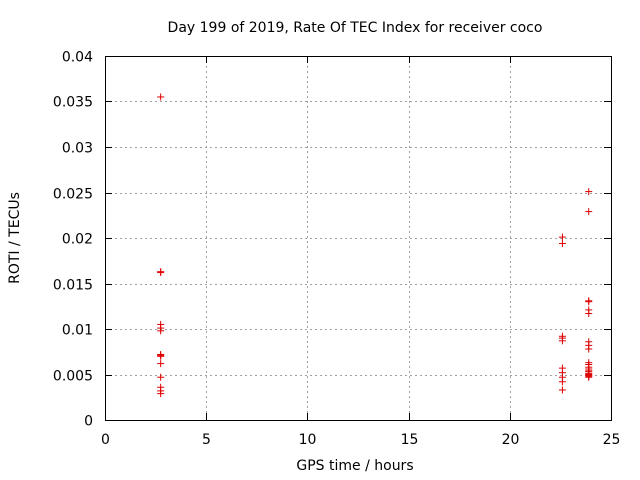 The height and width of the screenshot is (480, 640). I want to click on y-tick-label: 0.03, so click(77, 149).